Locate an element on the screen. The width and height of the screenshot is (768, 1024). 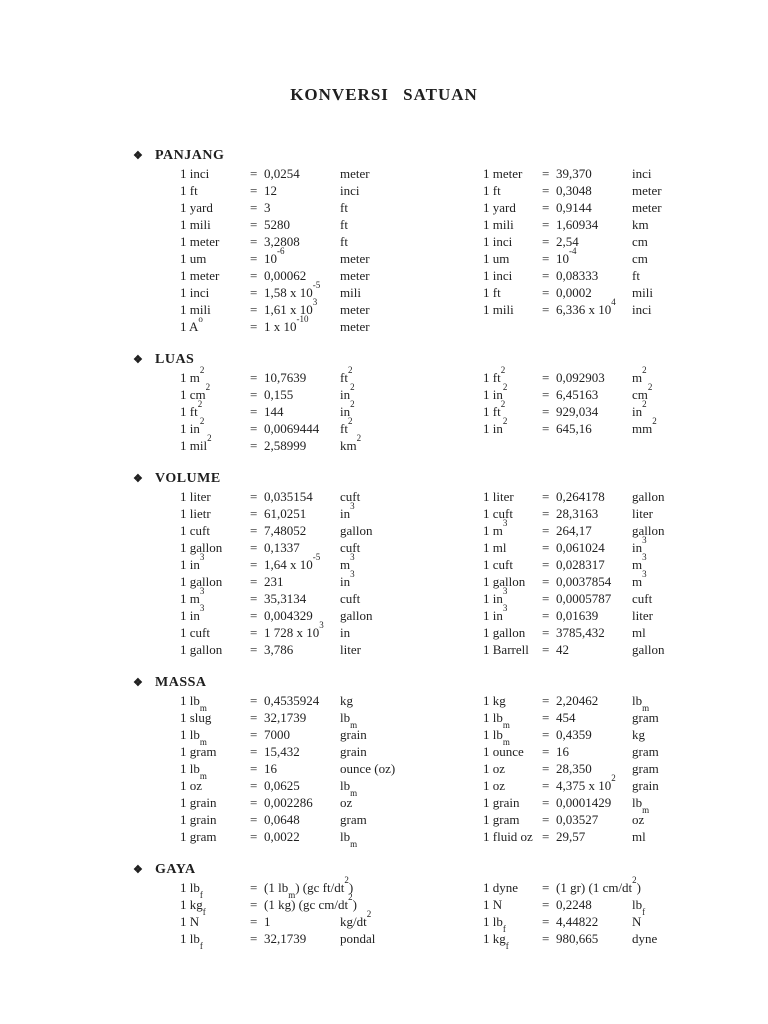
conversion-row: 1 oz = 0,0625 lbm is located at coordinates (331, 787).